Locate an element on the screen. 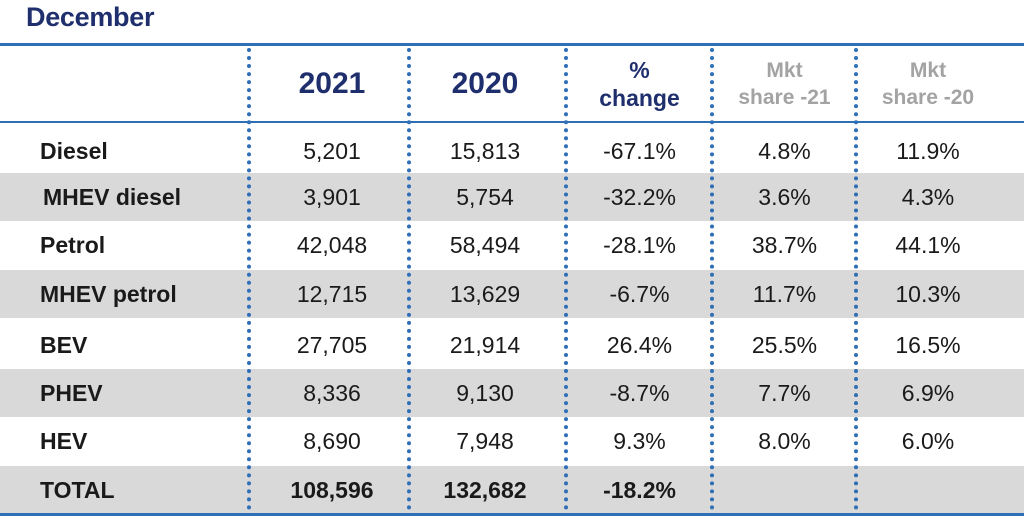  header-mkt21-line2: share -21 is located at coordinates (784, 97).